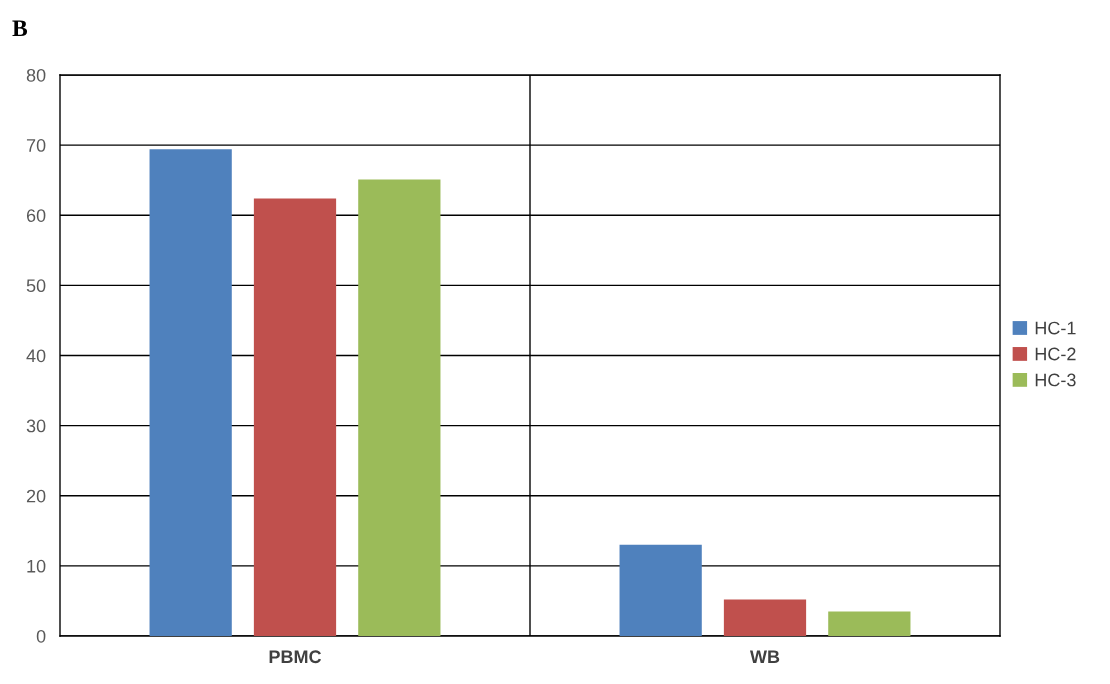 The width and height of the screenshot is (1110, 684). I want to click on y-tick-label: 0, so click(41, 636).